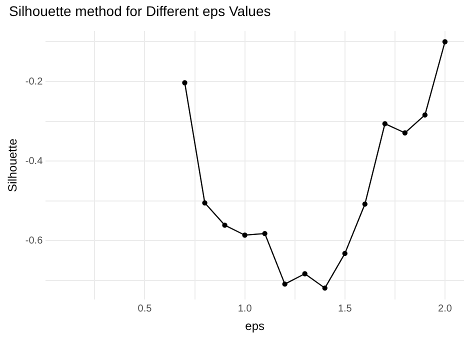  I want to click on y-axis-title: Silhouette, so click(13, 165).